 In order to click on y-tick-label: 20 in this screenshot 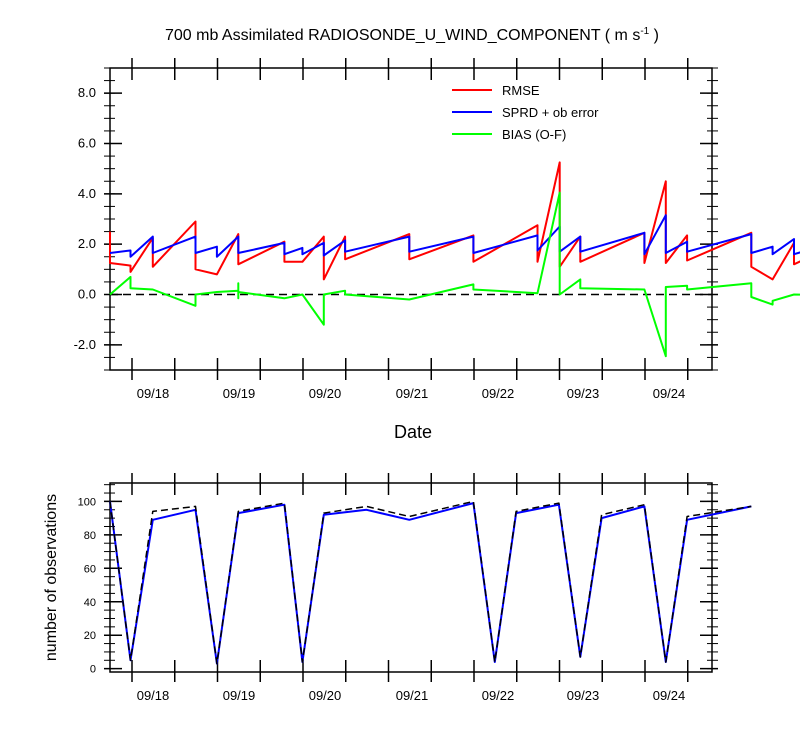, I will do `click(90, 636)`.